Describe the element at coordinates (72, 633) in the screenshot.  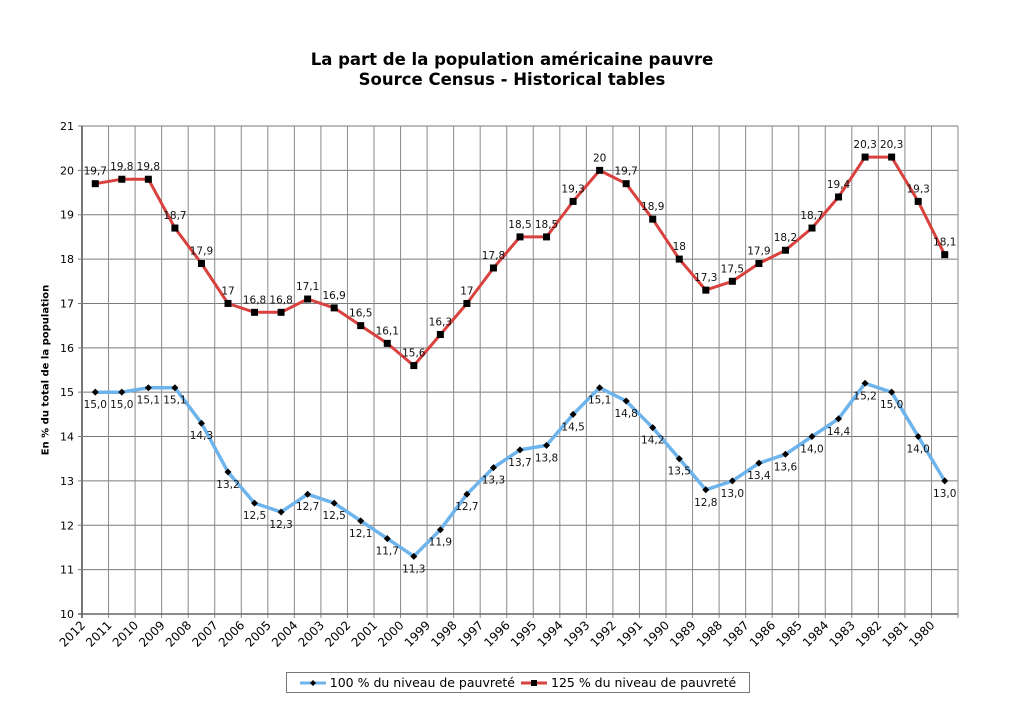
I see `x-tick-label: 2012` at that location.